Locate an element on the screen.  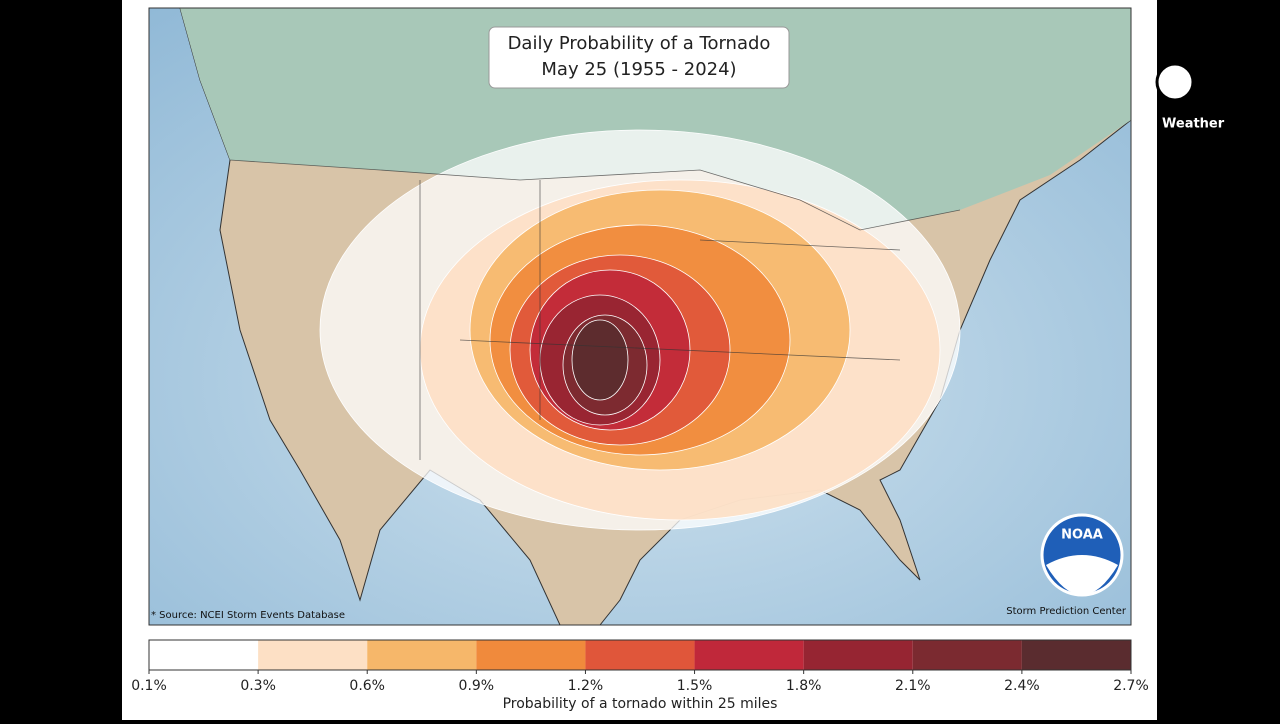
logo-text: NOAA is located at coordinates (1082, 535).